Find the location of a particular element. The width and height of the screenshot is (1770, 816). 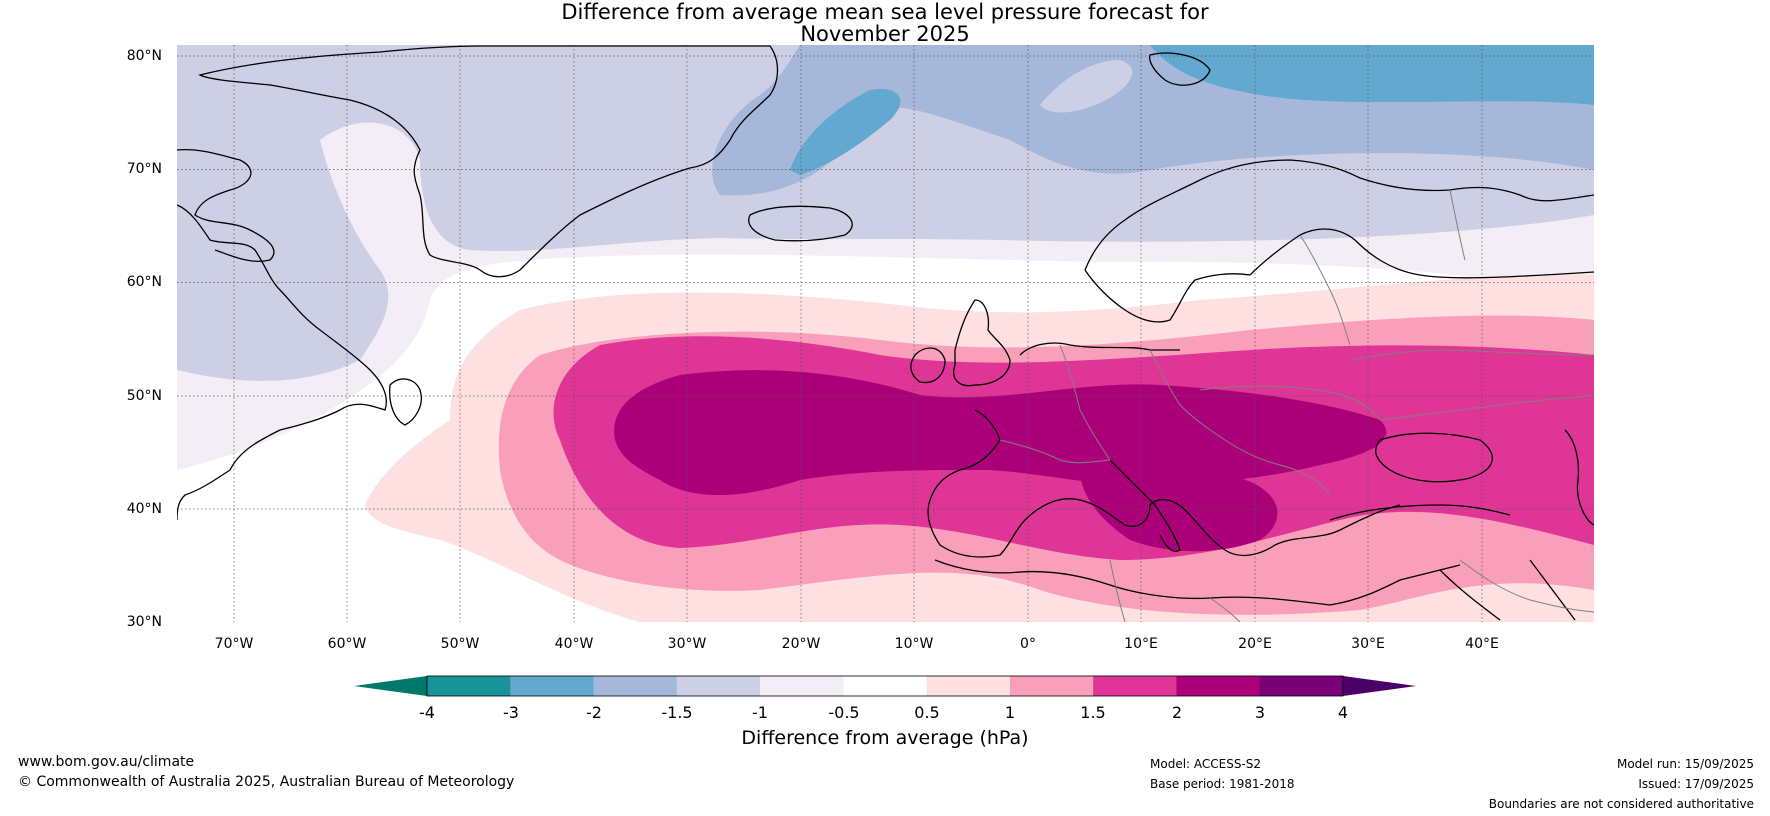

lon-label-70w: 70°W is located at coordinates (234, 644).